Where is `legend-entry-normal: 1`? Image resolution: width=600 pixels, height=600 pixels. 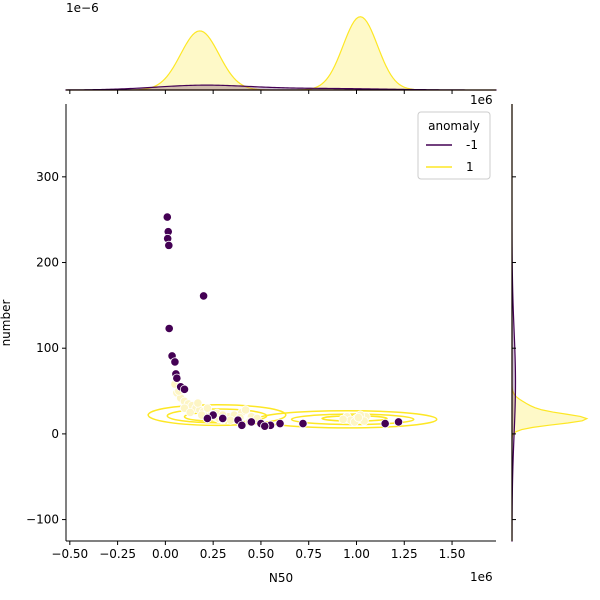
legend-entry-normal: 1 is located at coordinates (470, 167).